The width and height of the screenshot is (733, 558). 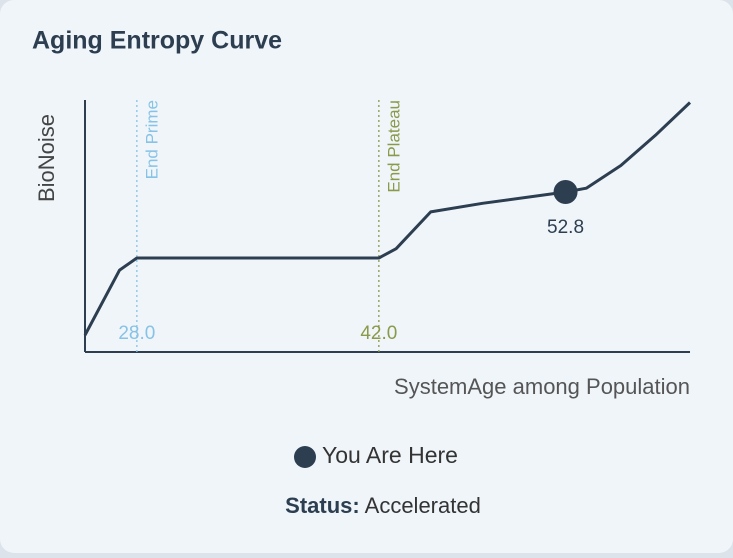 I want to click on x-axis-label: SystemAge among Population, so click(x=542, y=386).